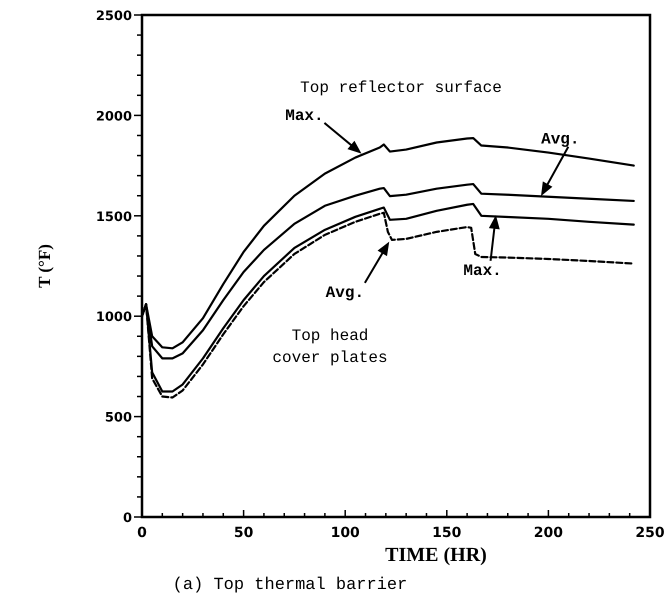 This screenshot has height=607, width=664. What do you see at coordinates (549, 533) in the screenshot?
I see `x-tick-label: 200` at bounding box center [549, 533].